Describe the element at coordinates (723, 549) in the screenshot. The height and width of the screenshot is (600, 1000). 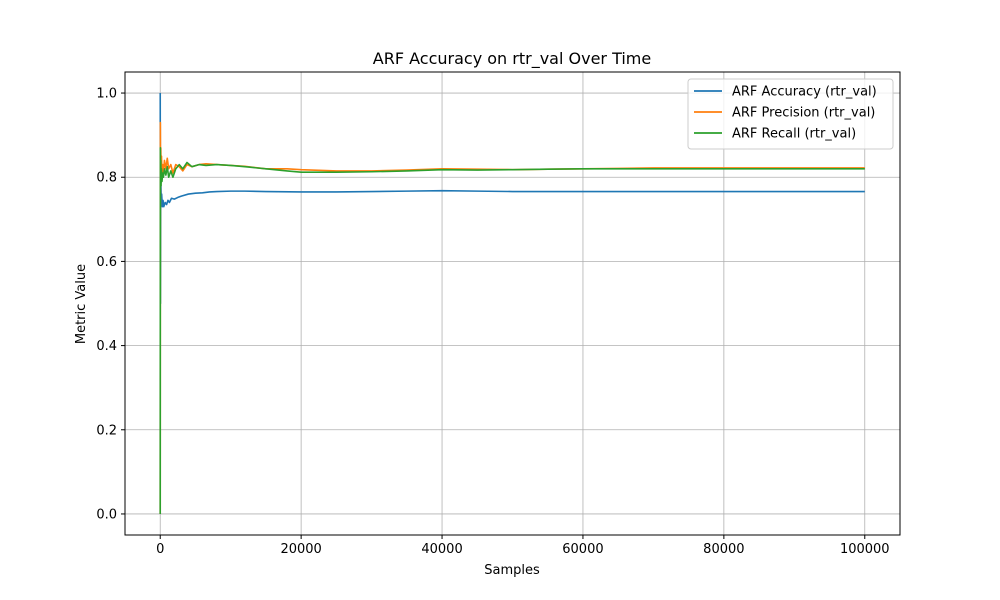
I see `x-tick-label: 80000` at that location.